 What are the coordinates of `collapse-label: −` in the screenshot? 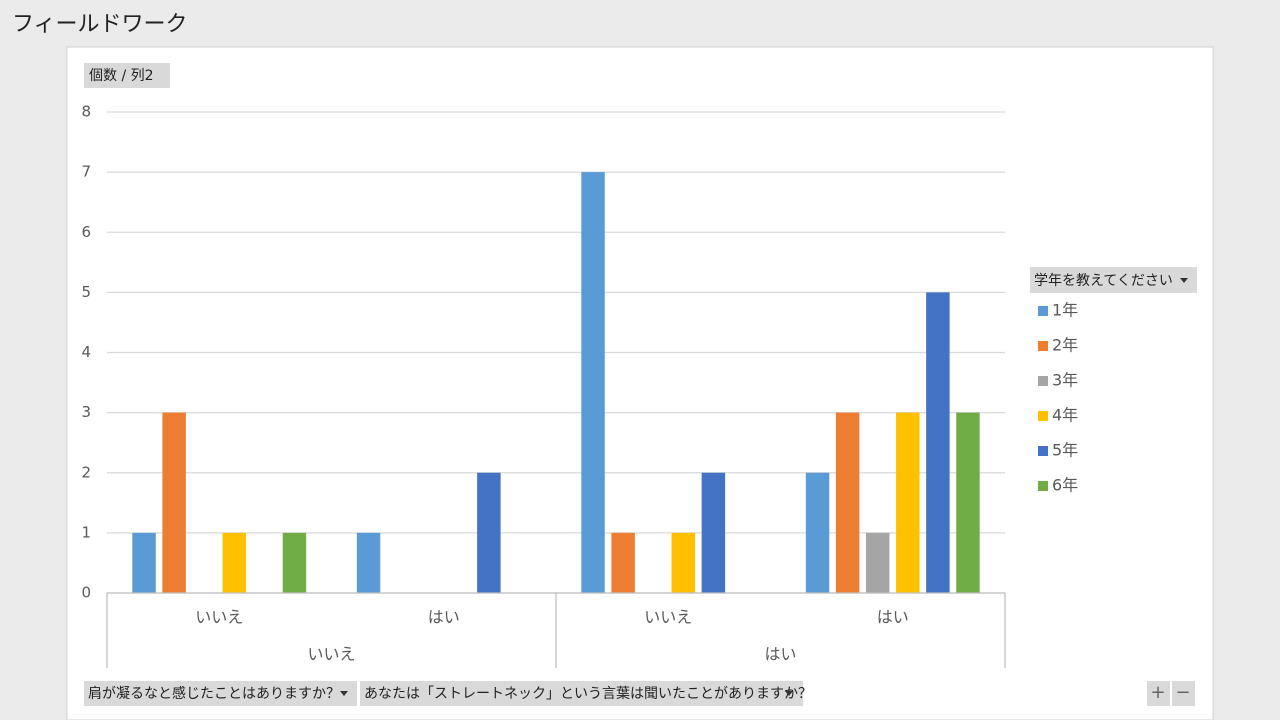 It's located at (1182, 692).